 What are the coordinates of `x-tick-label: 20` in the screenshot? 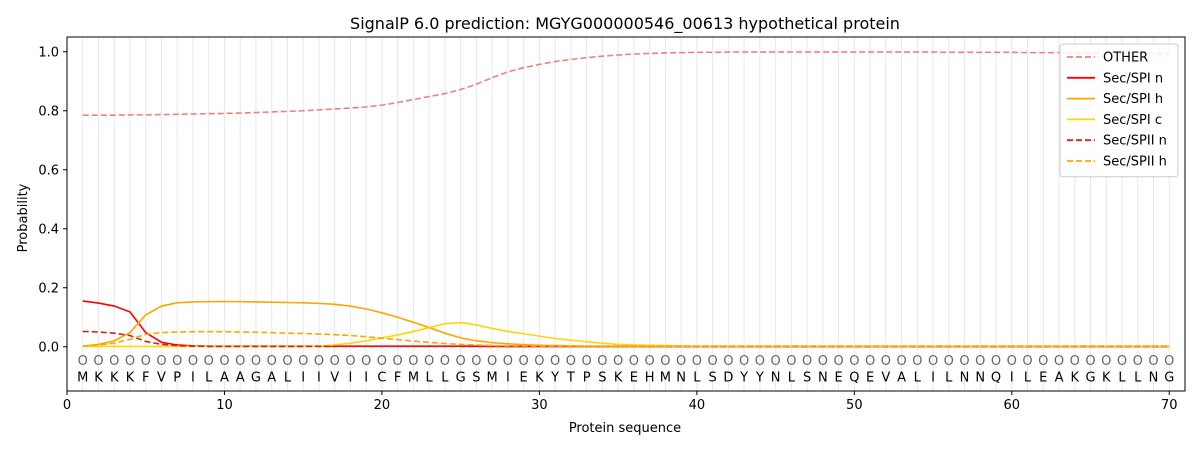 It's located at (382, 405).